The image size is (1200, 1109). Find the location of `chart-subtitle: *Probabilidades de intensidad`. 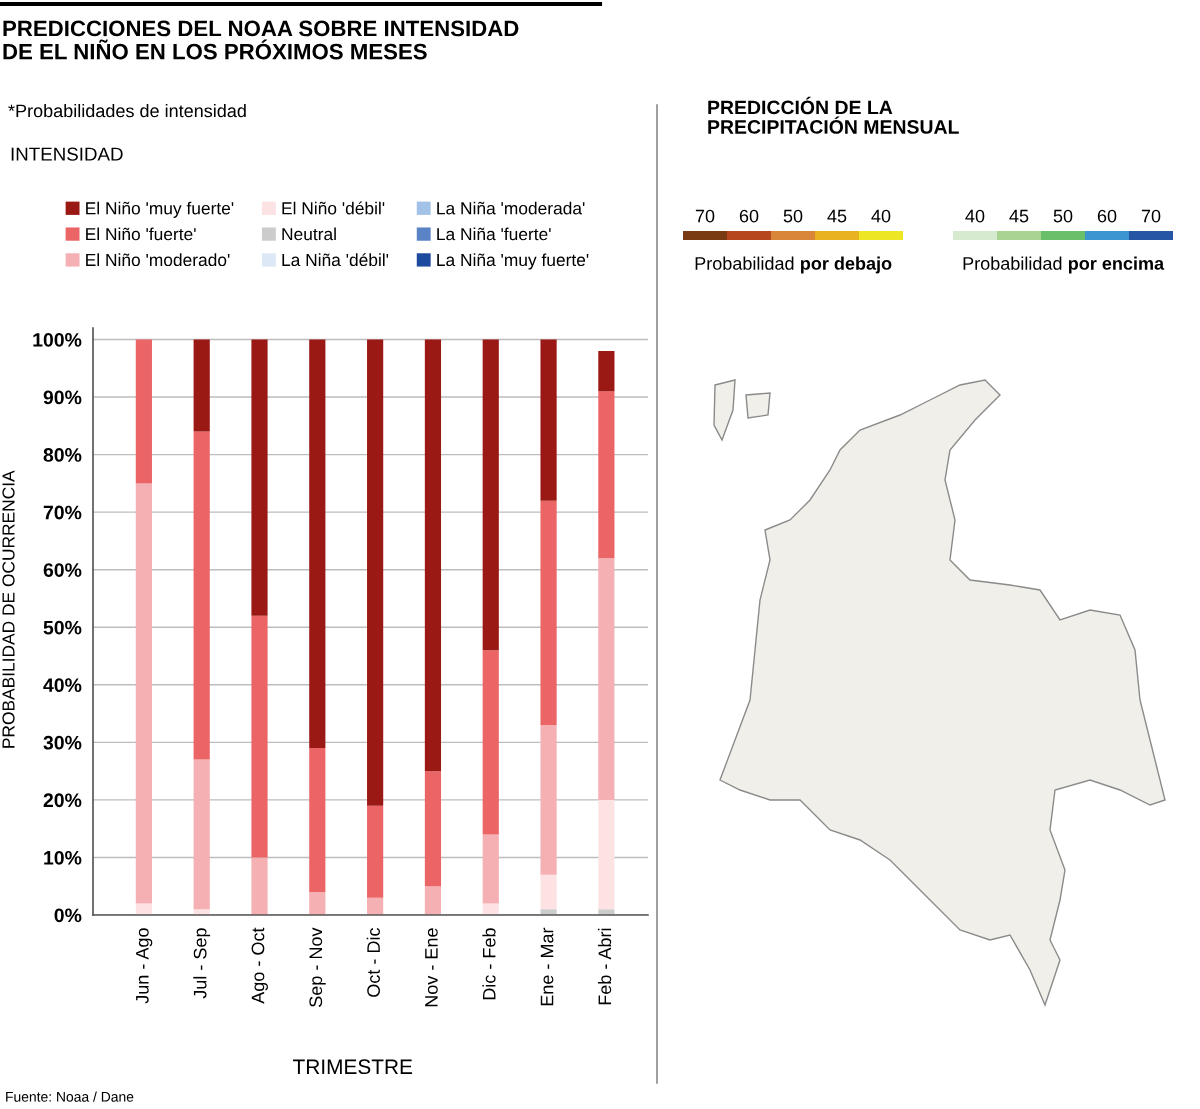

chart-subtitle: *Probabilidades de intensidad is located at coordinates (127, 111).